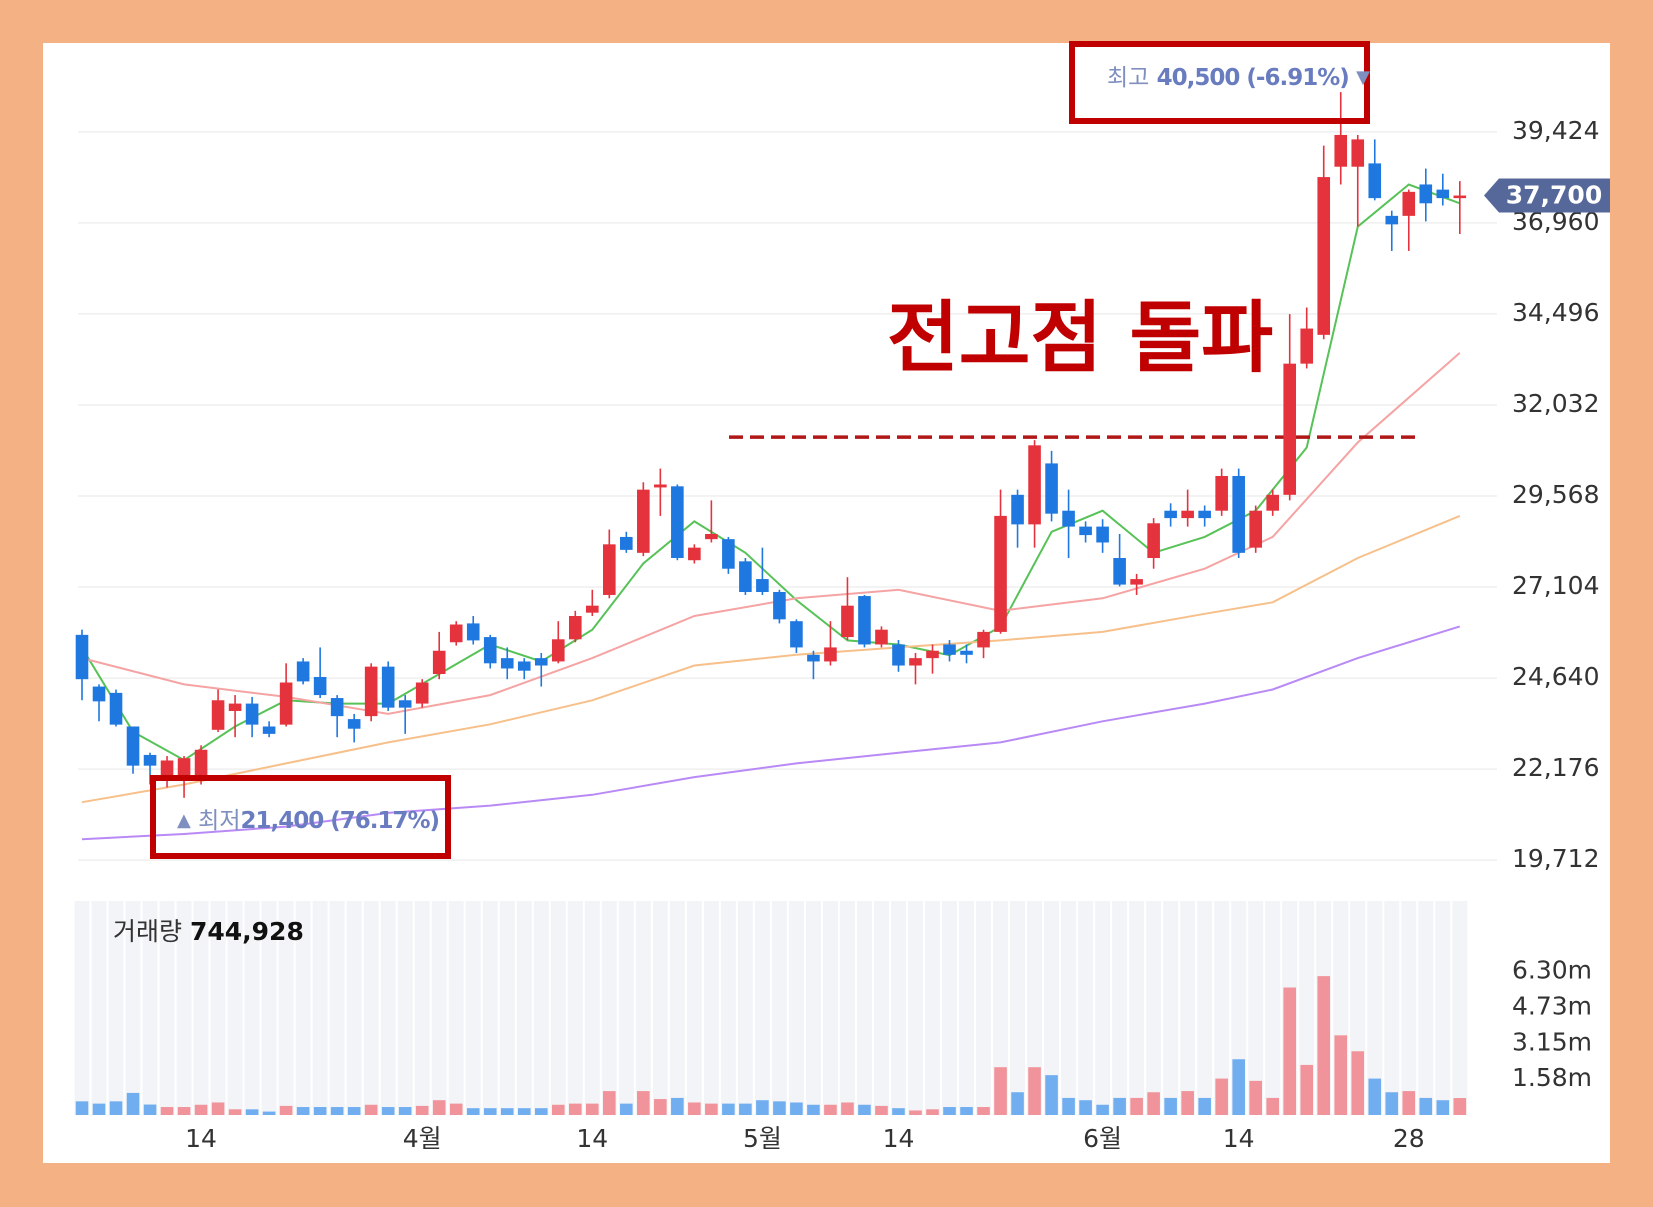 This screenshot has width=1653, height=1207. I want to click on x-tick-label: 6월, so click(1102, 1138).